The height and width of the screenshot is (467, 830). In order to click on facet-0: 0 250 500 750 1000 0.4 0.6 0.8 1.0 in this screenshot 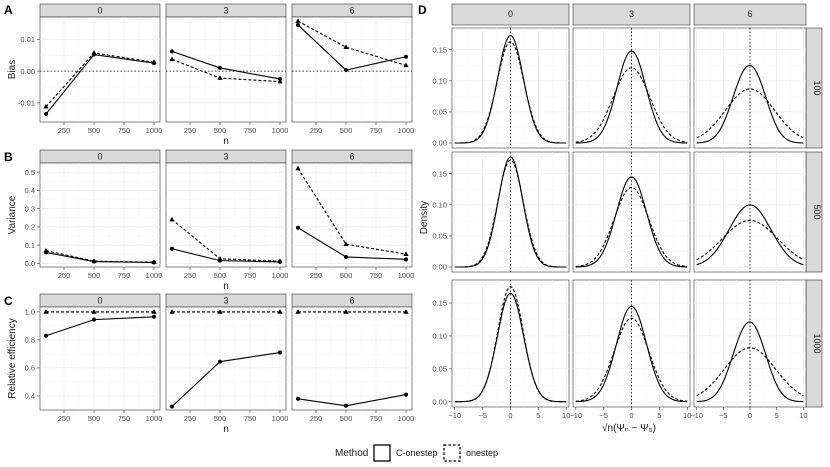, I will do `click(93, 358)`.